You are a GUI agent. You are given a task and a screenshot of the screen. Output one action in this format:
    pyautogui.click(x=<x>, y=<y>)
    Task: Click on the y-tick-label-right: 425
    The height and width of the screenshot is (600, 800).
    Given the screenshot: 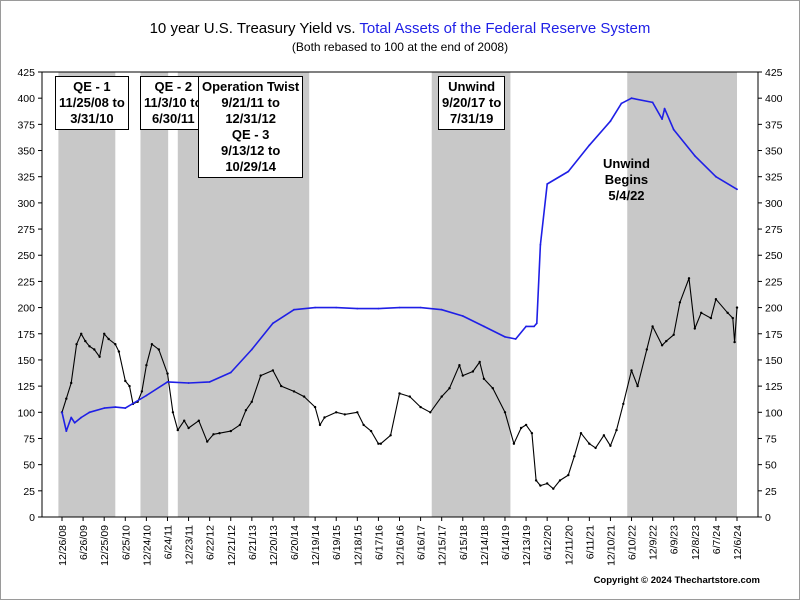 What is the action you would take?
    pyautogui.click(x=774, y=73)
    